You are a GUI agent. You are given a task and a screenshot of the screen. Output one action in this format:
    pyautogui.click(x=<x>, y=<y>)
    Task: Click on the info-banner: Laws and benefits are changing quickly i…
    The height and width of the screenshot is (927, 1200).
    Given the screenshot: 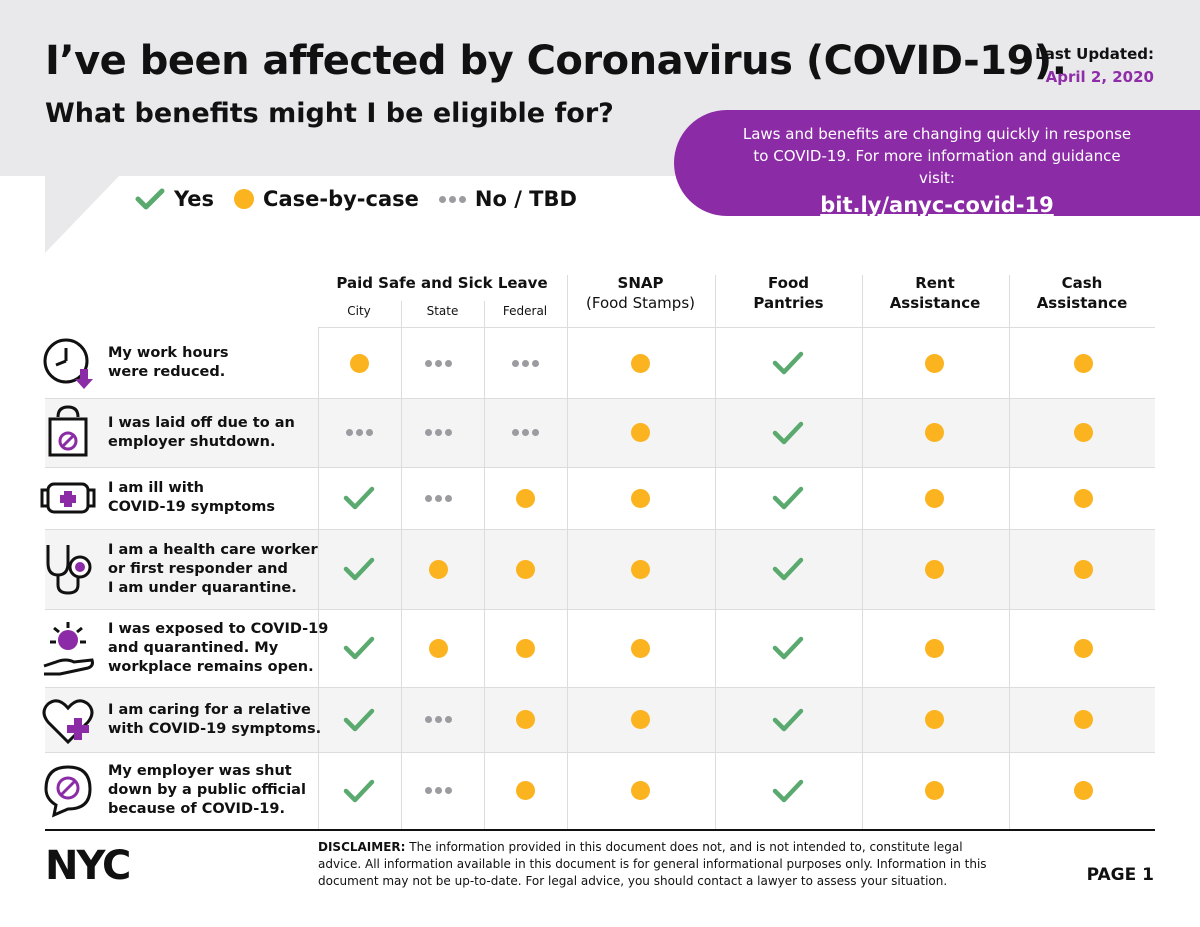 What is the action you would take?
    pyautogui.click(x=937, y=163)
    